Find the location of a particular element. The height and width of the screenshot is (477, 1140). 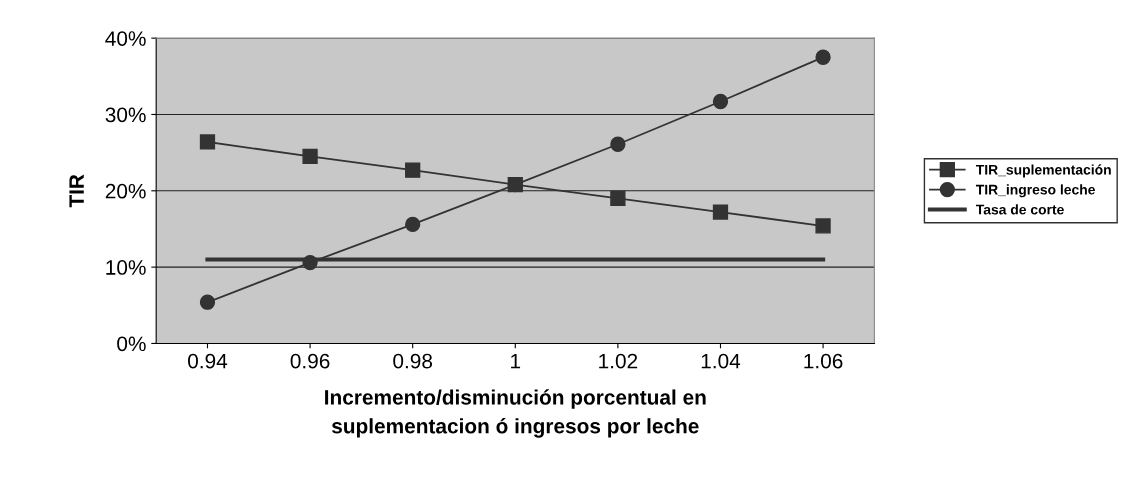

y-tick-label: 0% is located at coordinates (131, 344).